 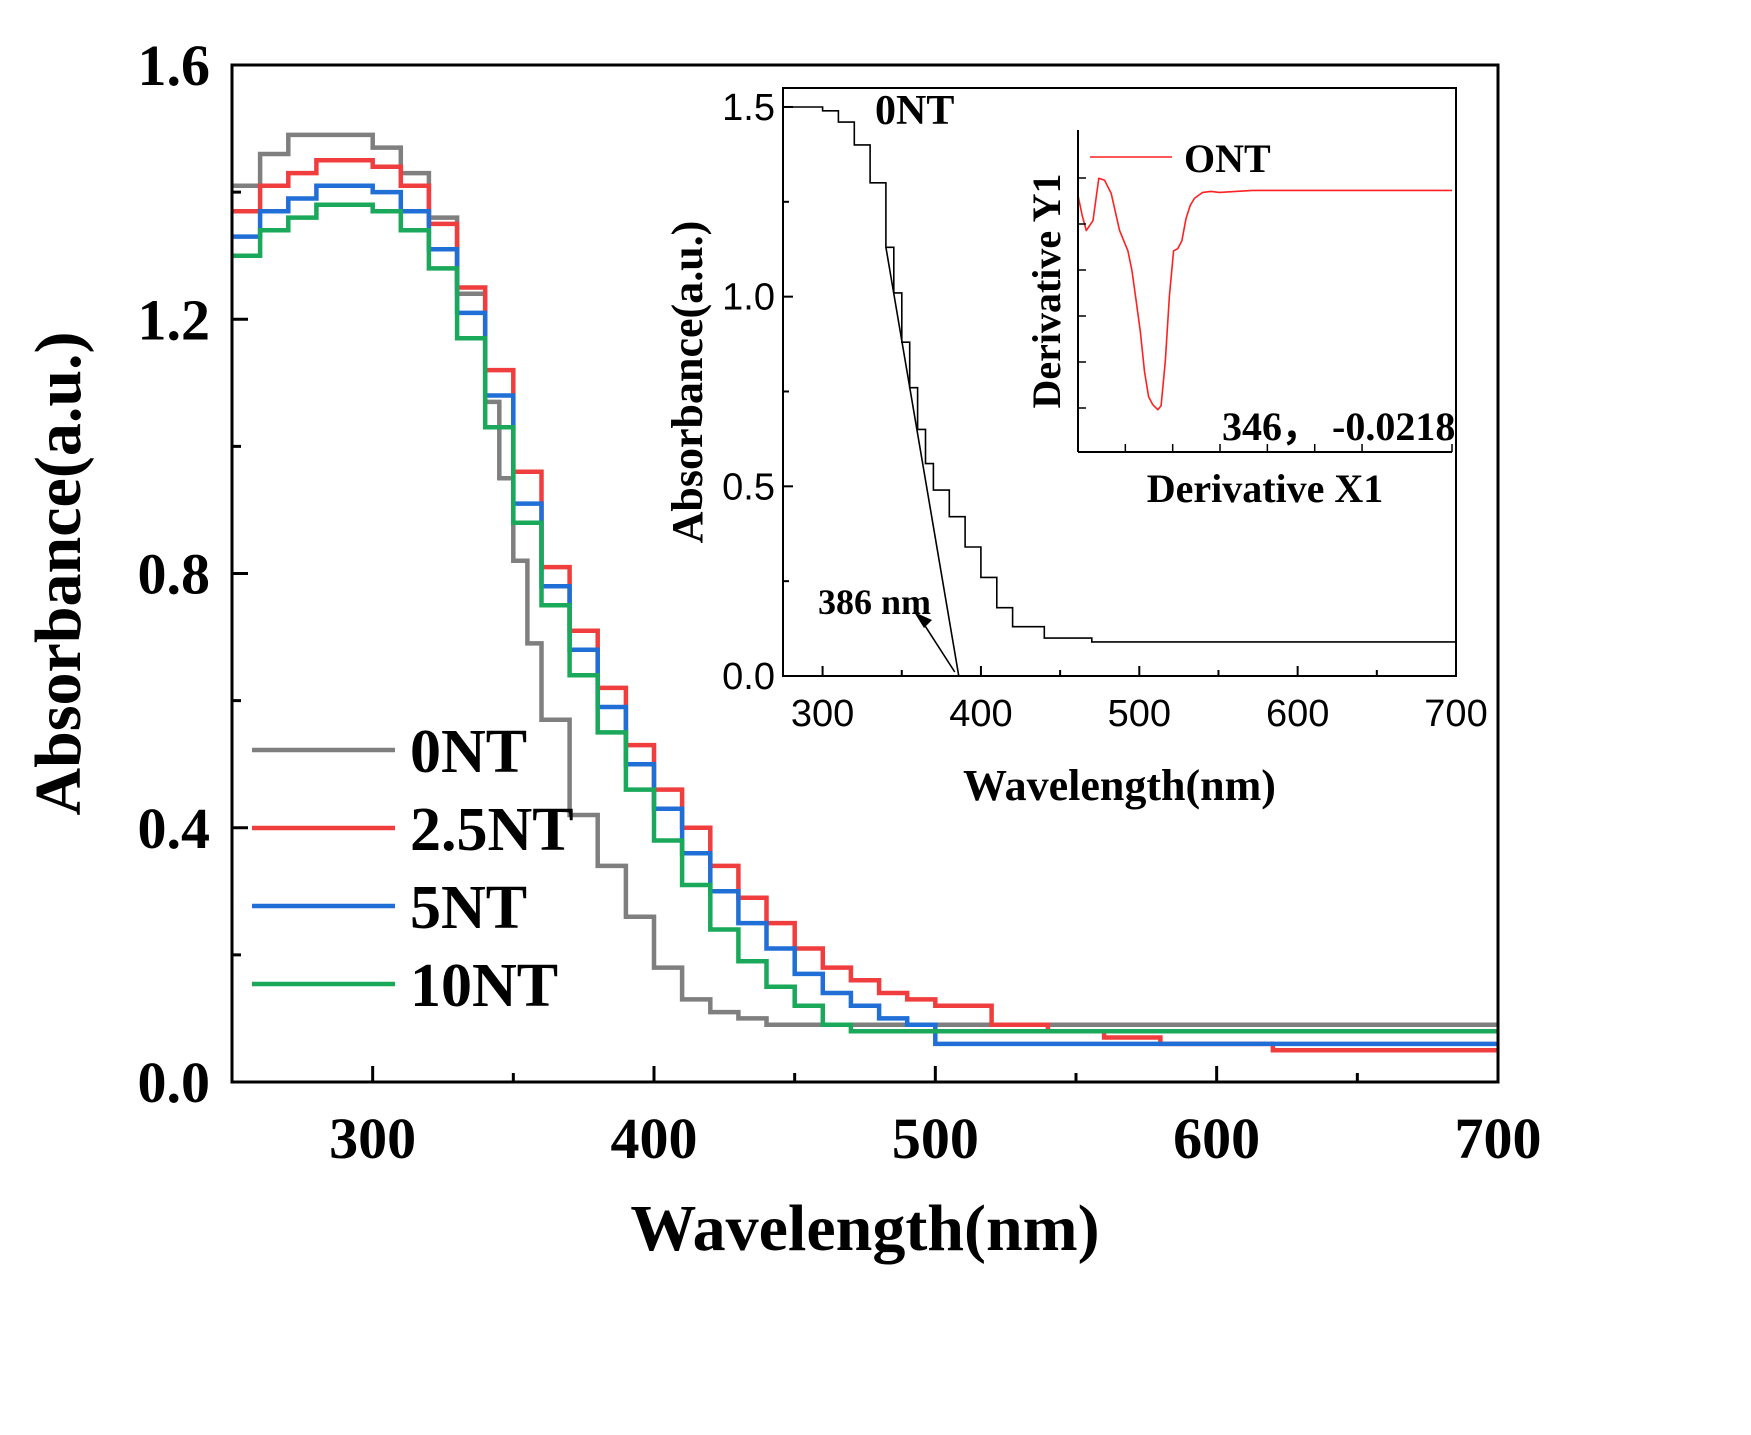 What do you see at coordinates (1046, 290) in the screenshot?
I see `derivative-y-axis-title: Derivative Y1` at bounding box center [1046, 290].